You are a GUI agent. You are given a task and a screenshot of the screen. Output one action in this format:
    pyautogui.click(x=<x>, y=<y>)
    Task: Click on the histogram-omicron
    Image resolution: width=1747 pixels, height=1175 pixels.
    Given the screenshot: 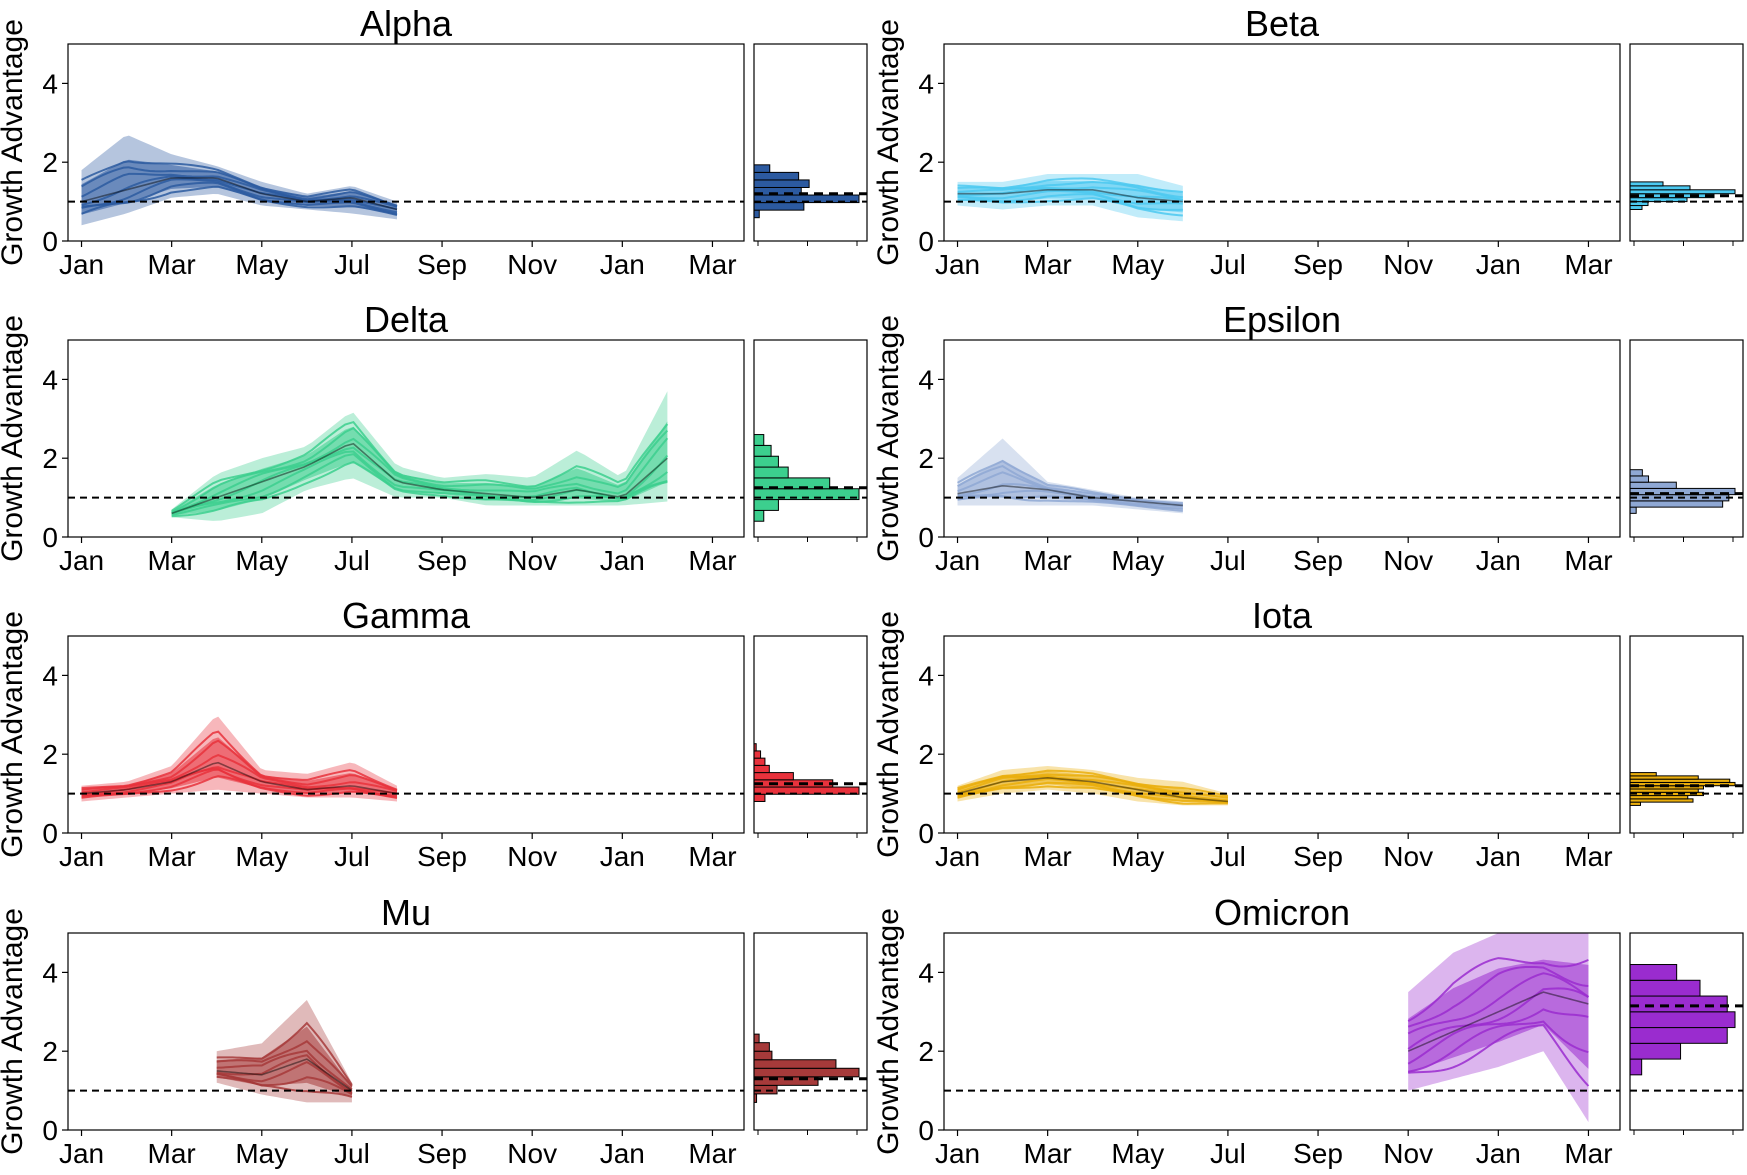 What is the action you would take?
    pyautogui.click(x=1686, y=1033)
    